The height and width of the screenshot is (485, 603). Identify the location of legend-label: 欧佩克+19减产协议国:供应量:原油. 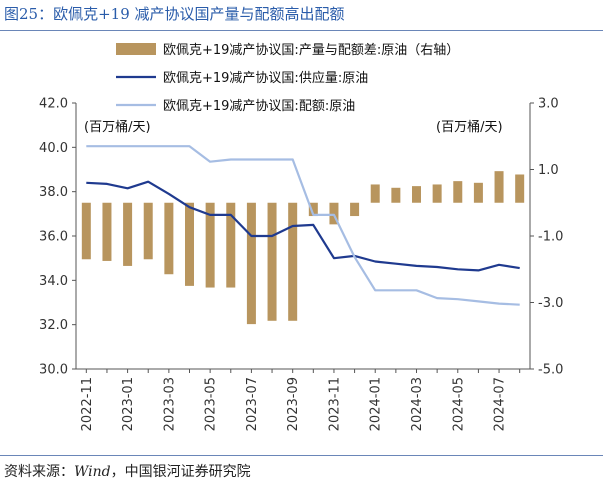
(265, 78).